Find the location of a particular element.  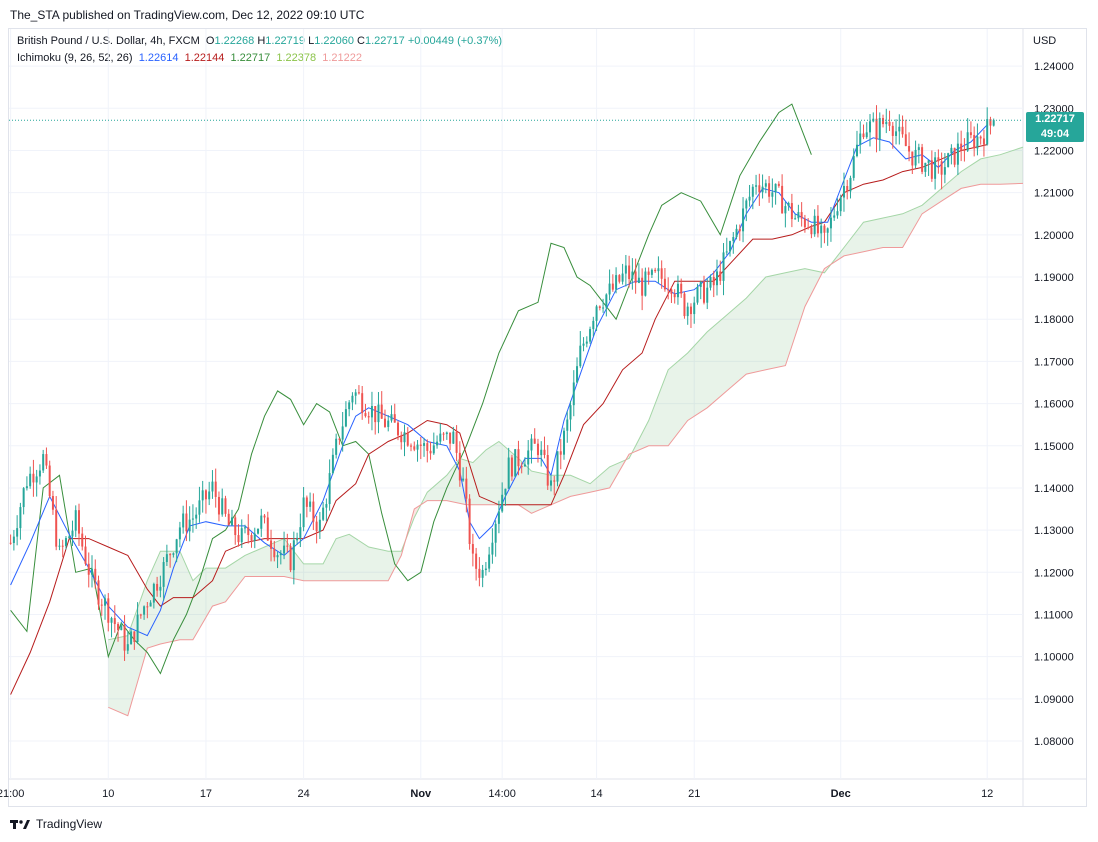

close-value: 1.22717 is located at coordinates (385, 41).